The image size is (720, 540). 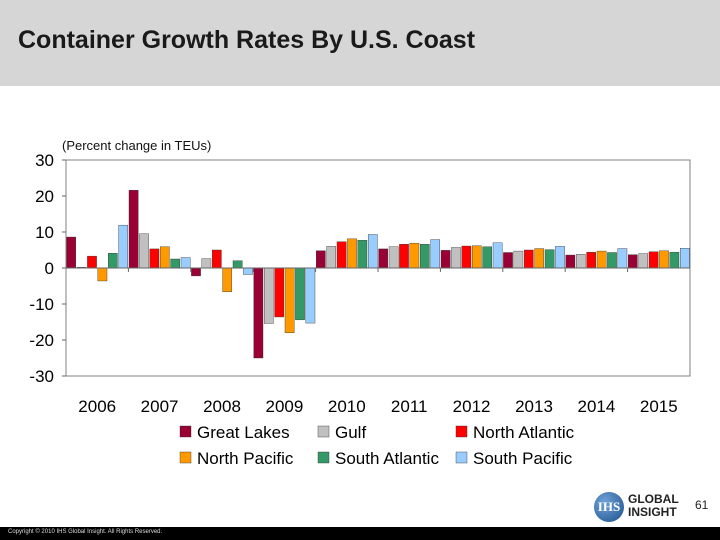 What do you see at coordinates (185, 263) in the screenshot?
I see `bar-south-pacific-2007` at bounding box center [185, 263].